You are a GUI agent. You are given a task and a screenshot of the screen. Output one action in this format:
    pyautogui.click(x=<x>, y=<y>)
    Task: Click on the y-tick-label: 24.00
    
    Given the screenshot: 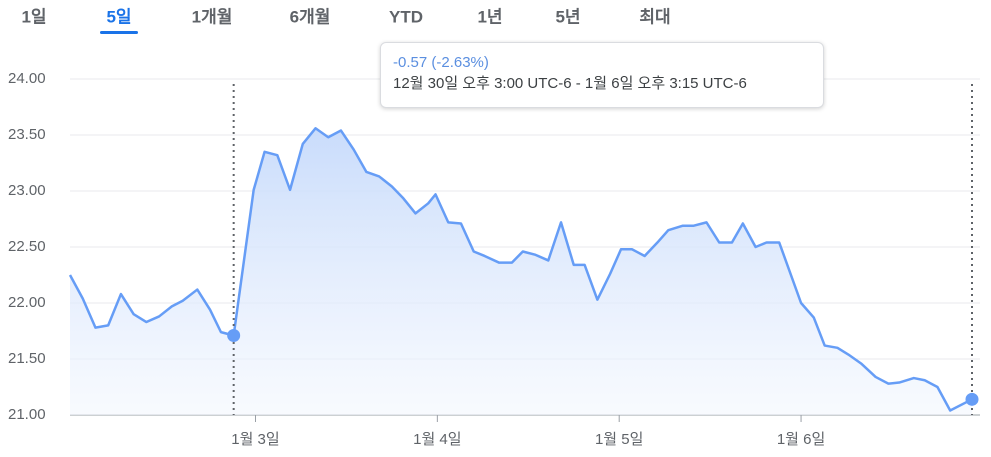 What is the action you would take?
    pyautogui.click(x=27, y=78)
    